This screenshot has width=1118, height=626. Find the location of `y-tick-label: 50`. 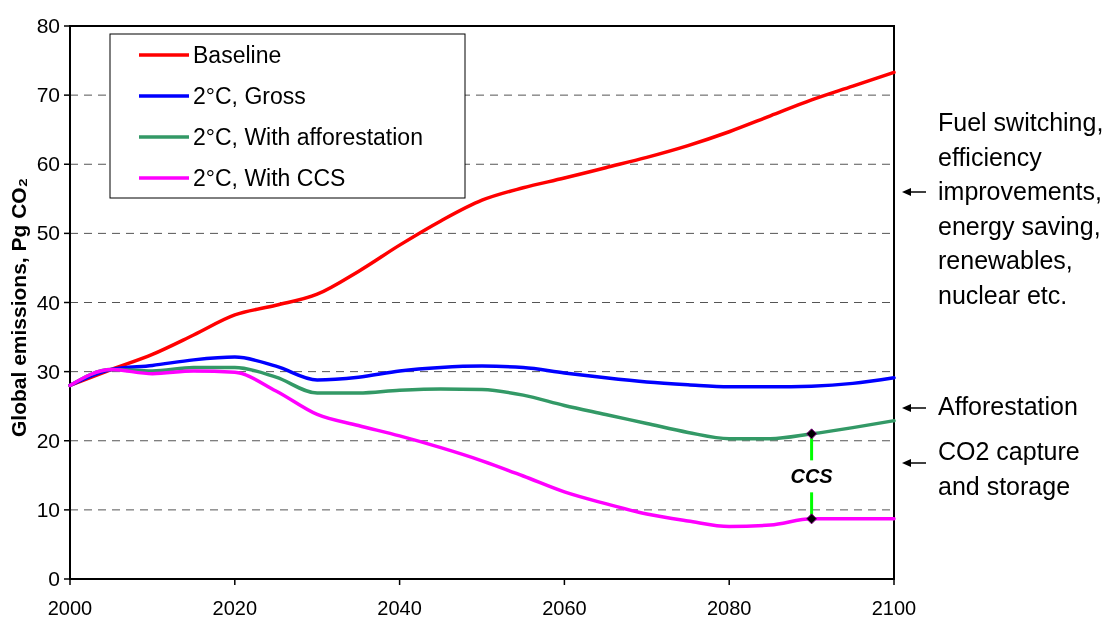

y-tick-label: 50 is located at coordinates (48, 233).